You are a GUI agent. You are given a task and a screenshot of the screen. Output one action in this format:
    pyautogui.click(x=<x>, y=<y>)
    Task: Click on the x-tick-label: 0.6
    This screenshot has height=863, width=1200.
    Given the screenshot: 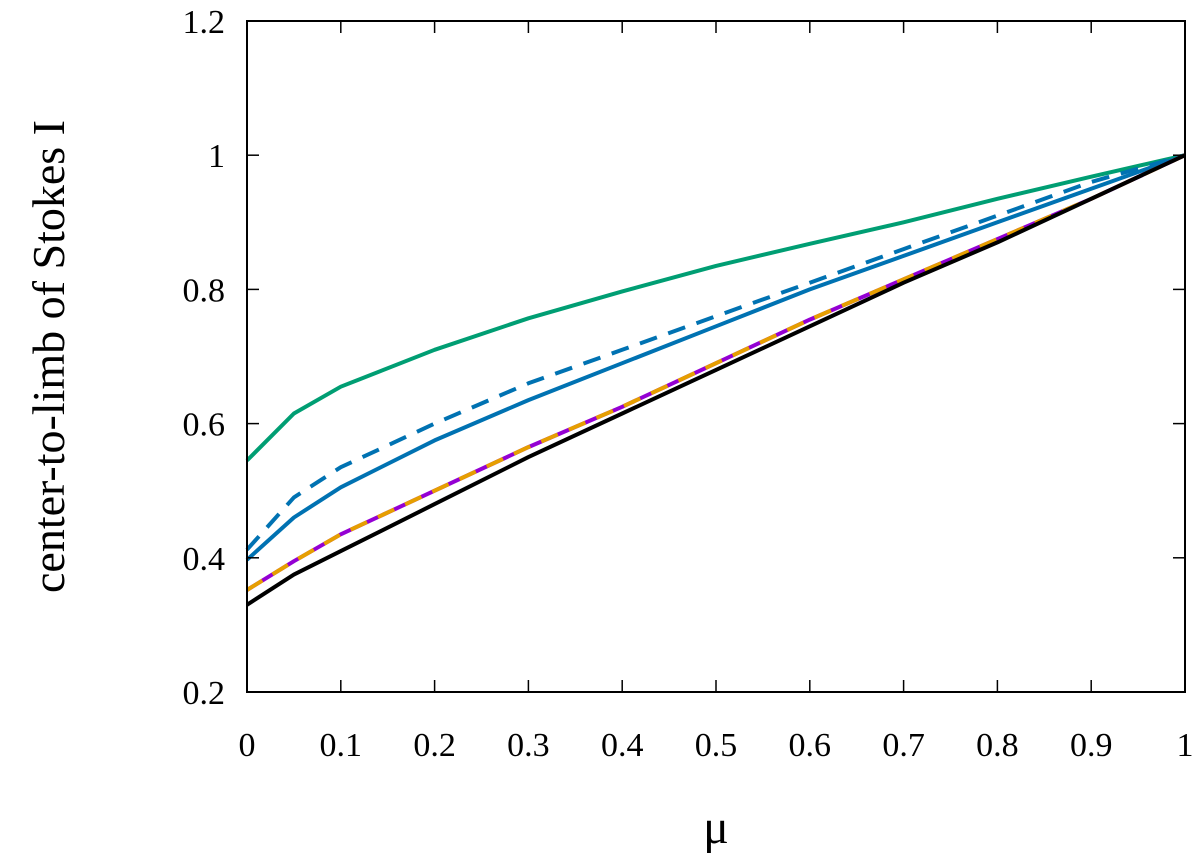 What is the action you would take?
    pyautogui.click(x=810, y=745)
    